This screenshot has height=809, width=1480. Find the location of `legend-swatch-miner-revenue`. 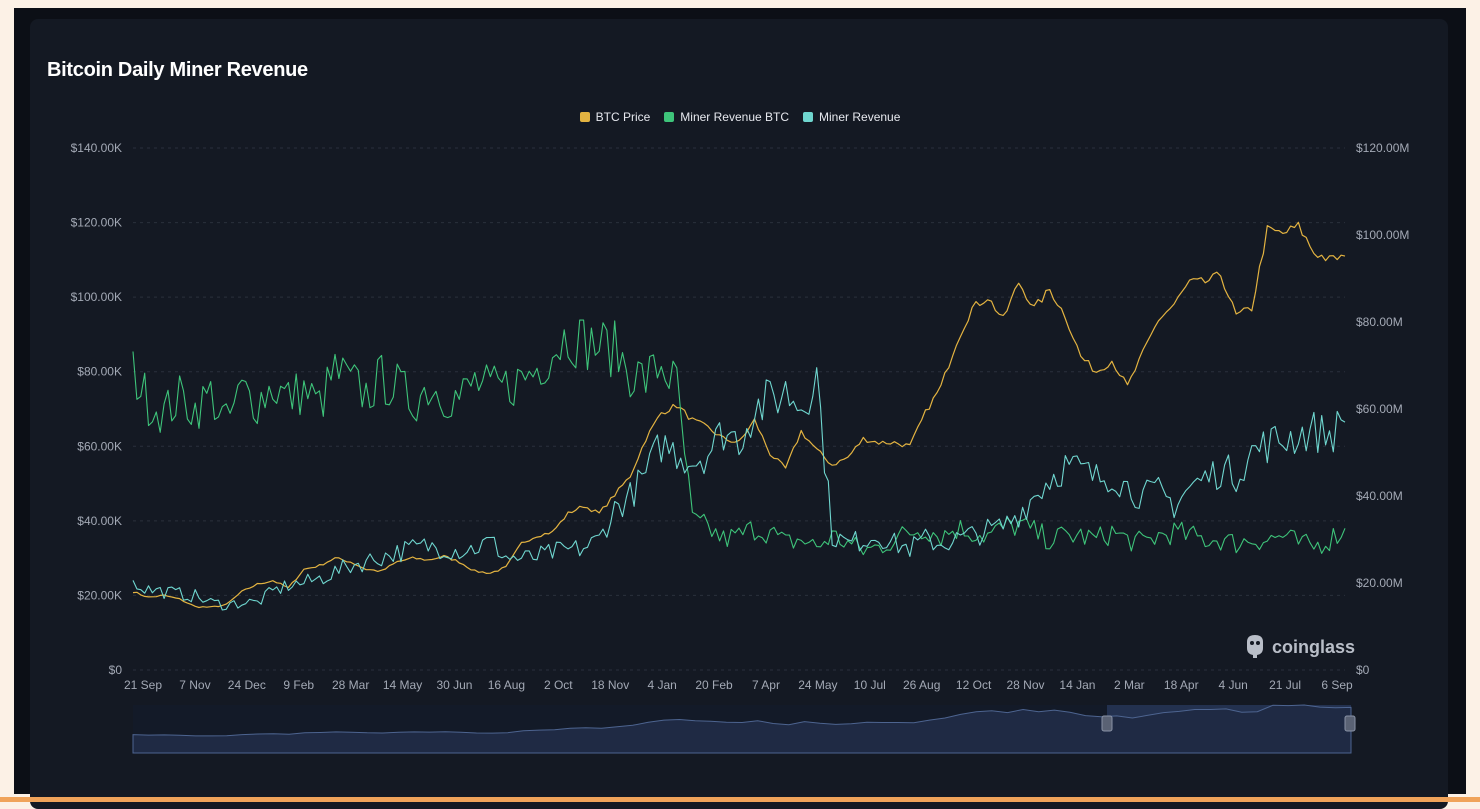

legend-swatch-miner-revenue is located at coordinates (808, 117).